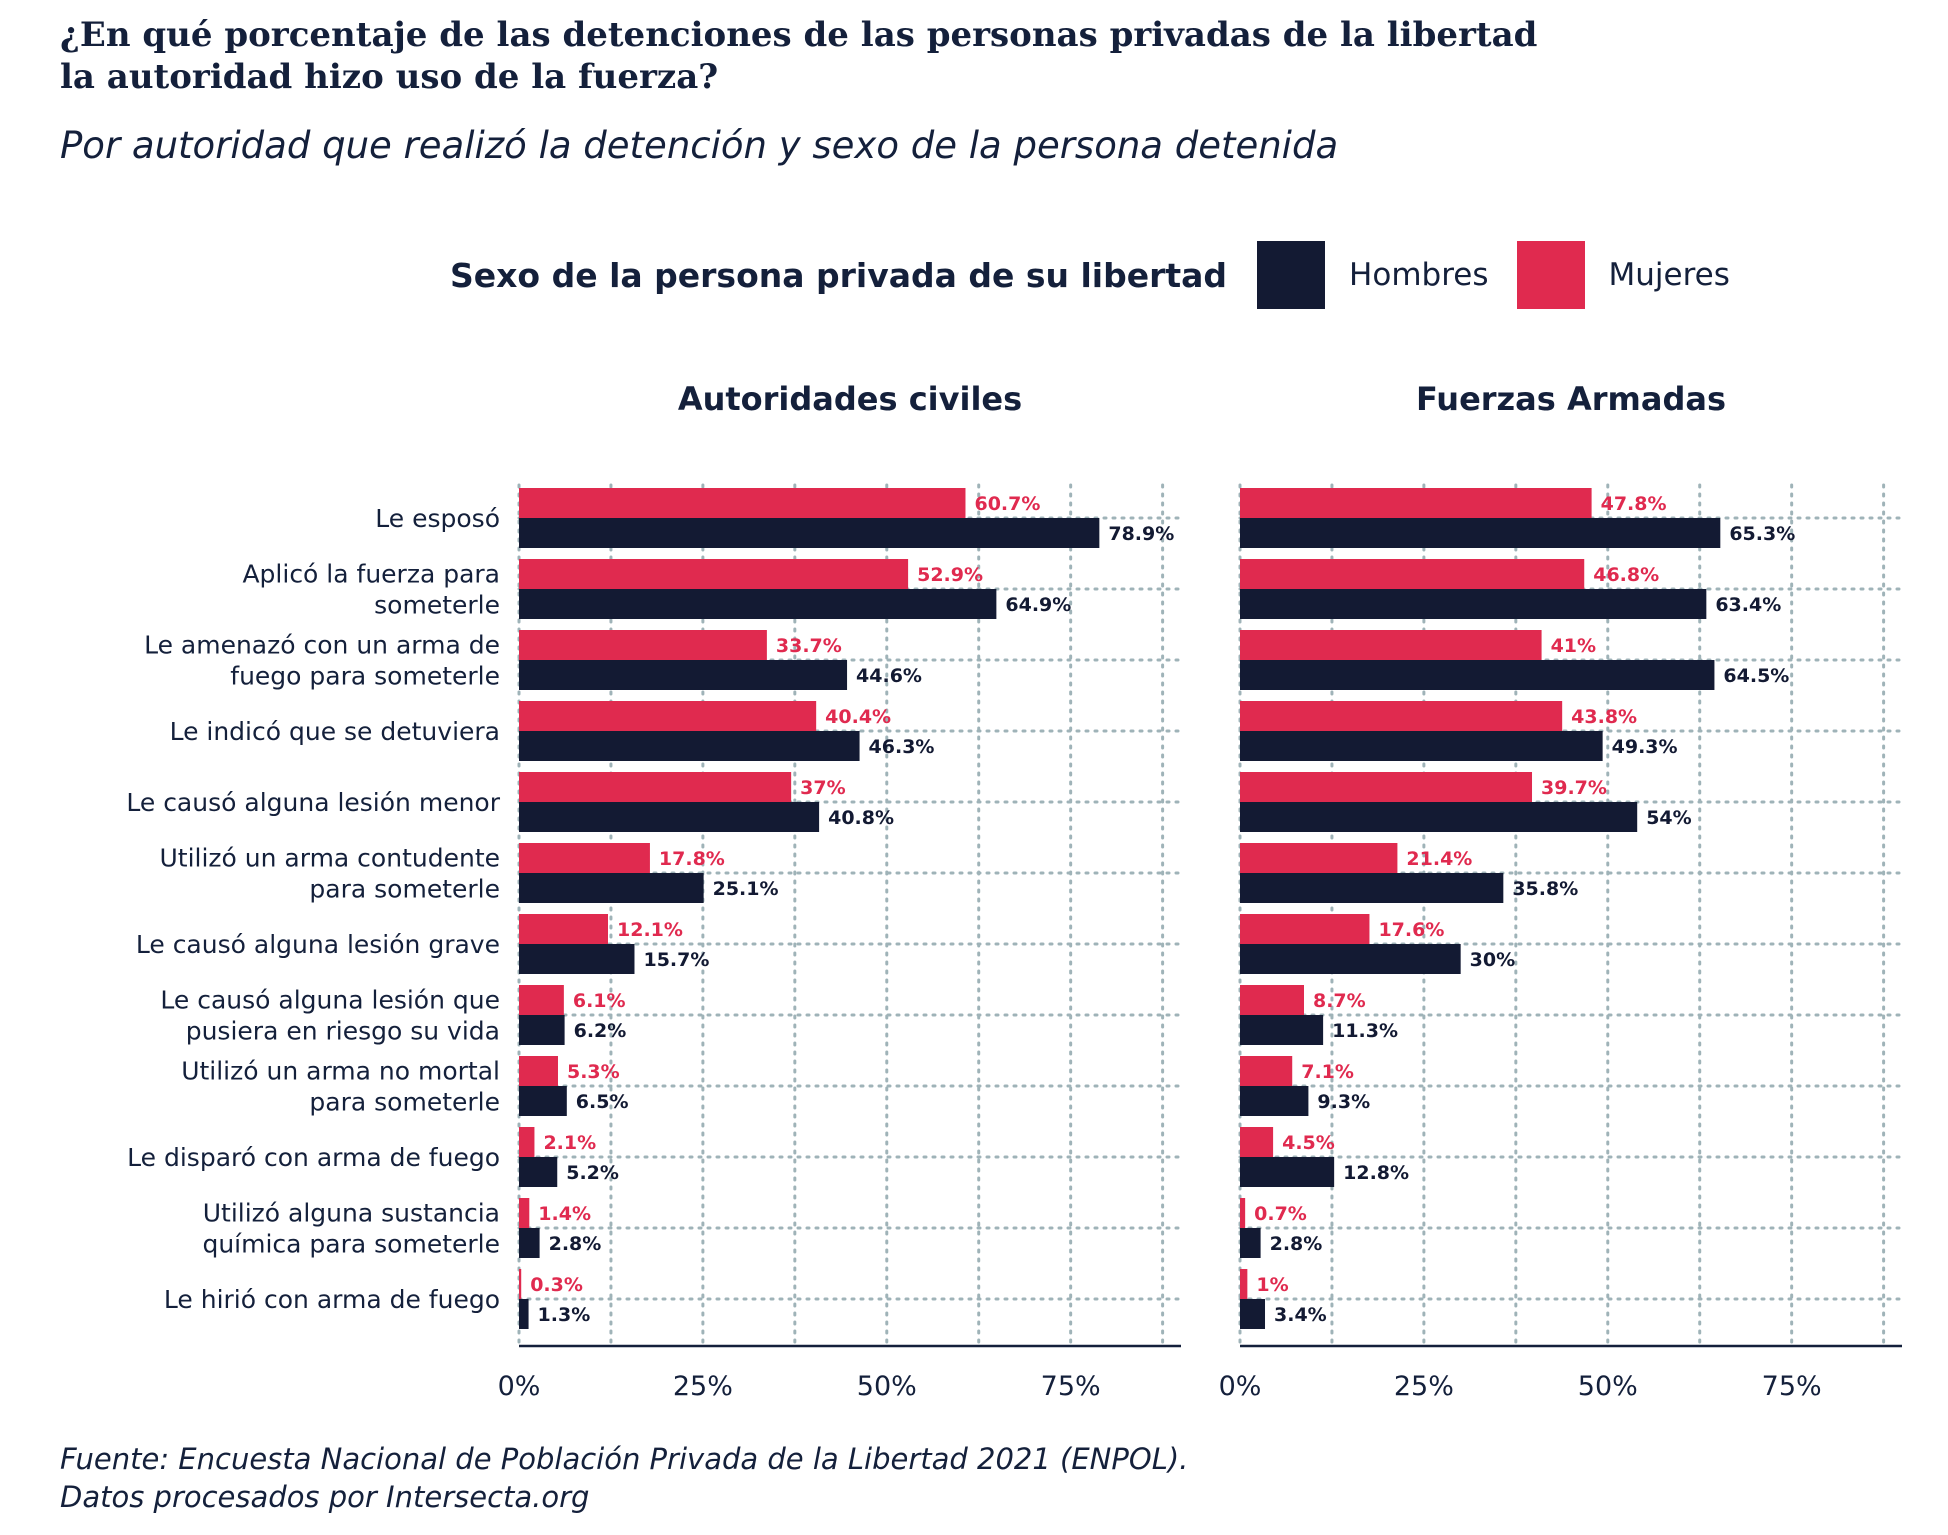 This screenshot has width=1948, height=1535. Describe the element at coordinates (1343, 1102) in the screenshot. I see `data-label-armadas-hombres-8: 9.3%` at that location.